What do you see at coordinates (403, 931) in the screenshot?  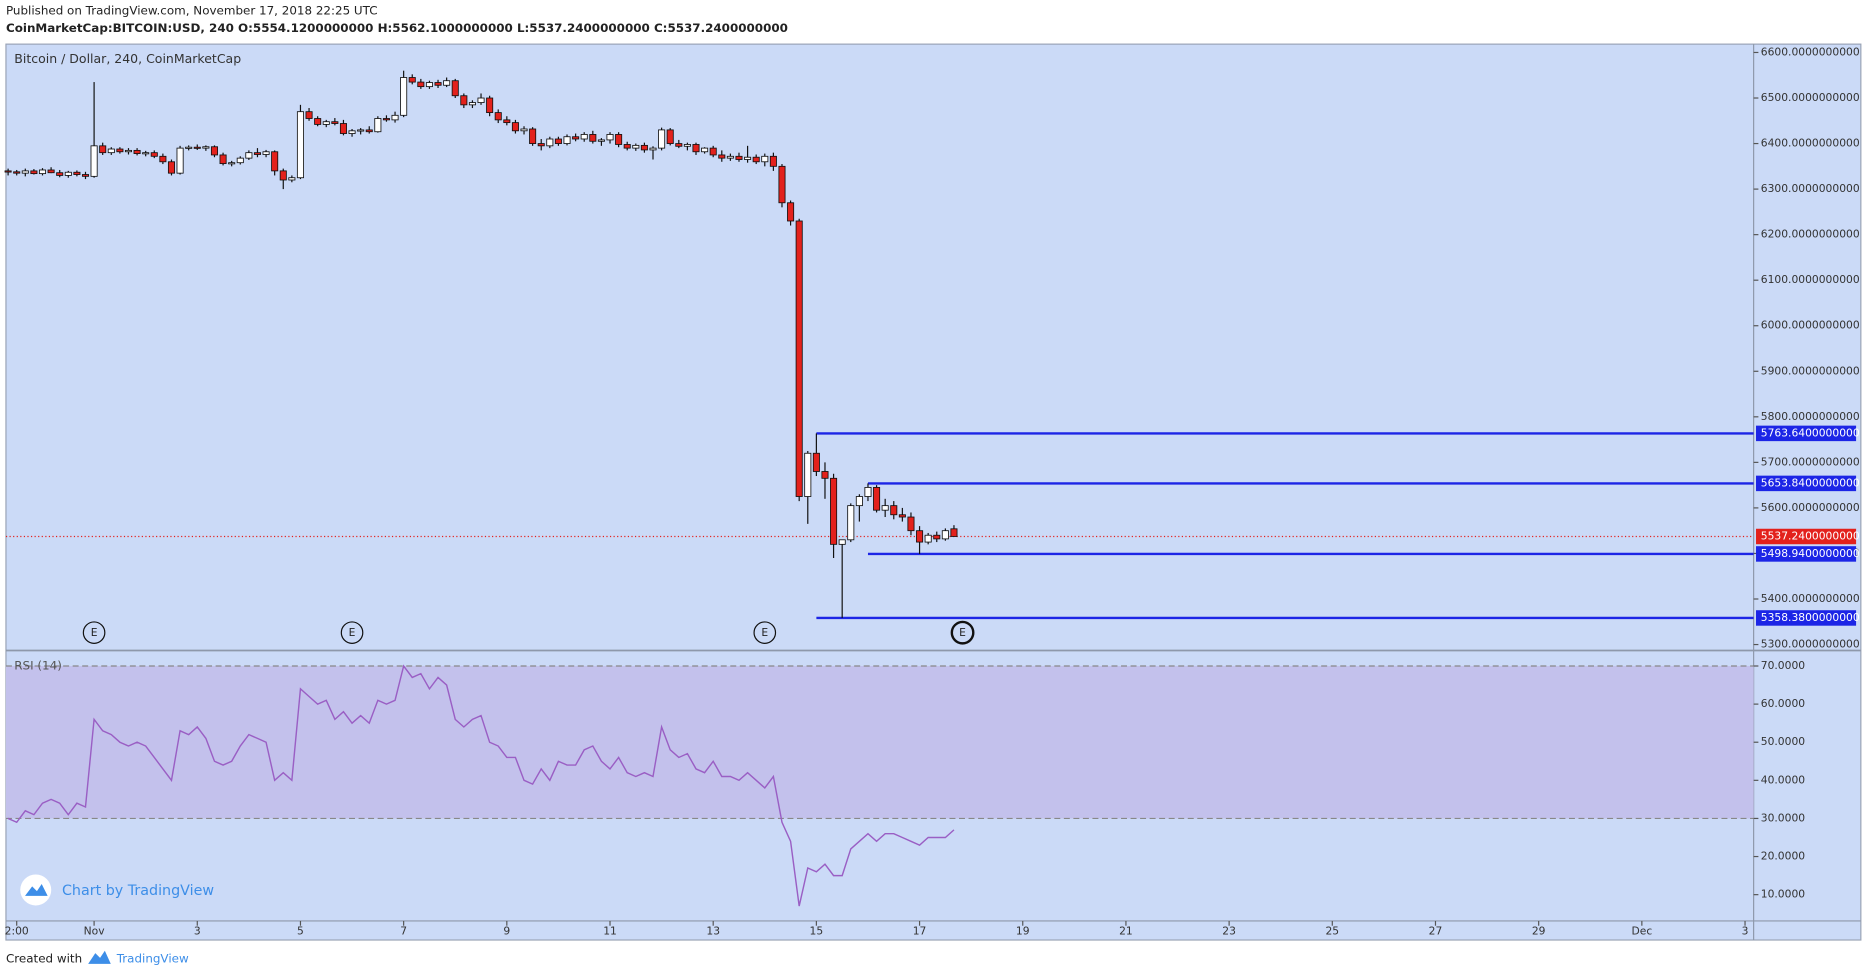 I see `time-tick-label: 7` at bounding box center [403, 931].